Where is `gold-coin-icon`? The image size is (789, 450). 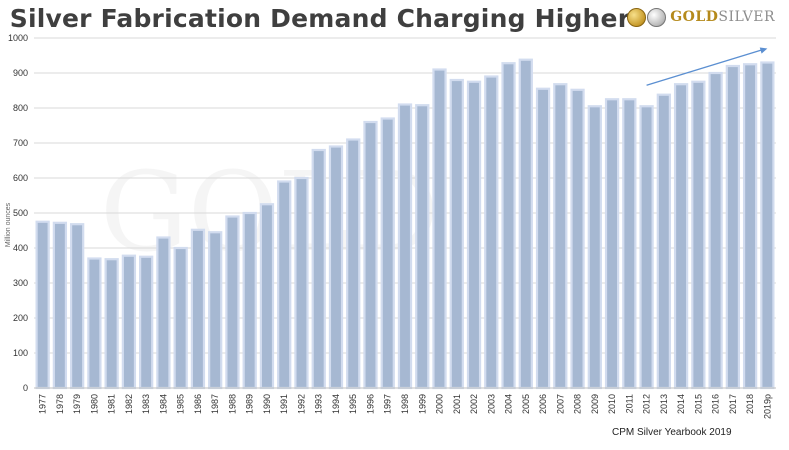
gold-coin-icon is located at coordinates (637, 17).